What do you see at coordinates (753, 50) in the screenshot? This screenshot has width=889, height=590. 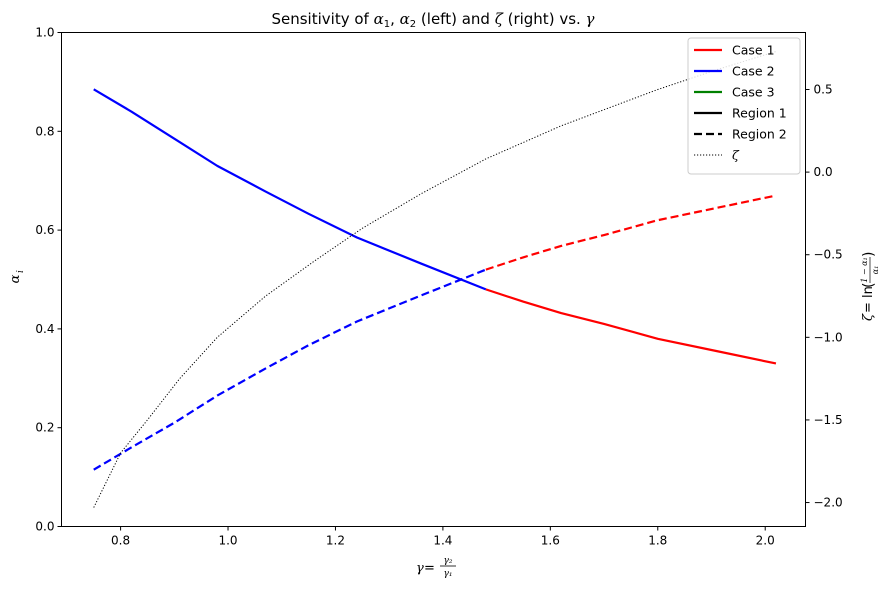 I see `legend-label: Case 1` at bounding box center [753, 50].